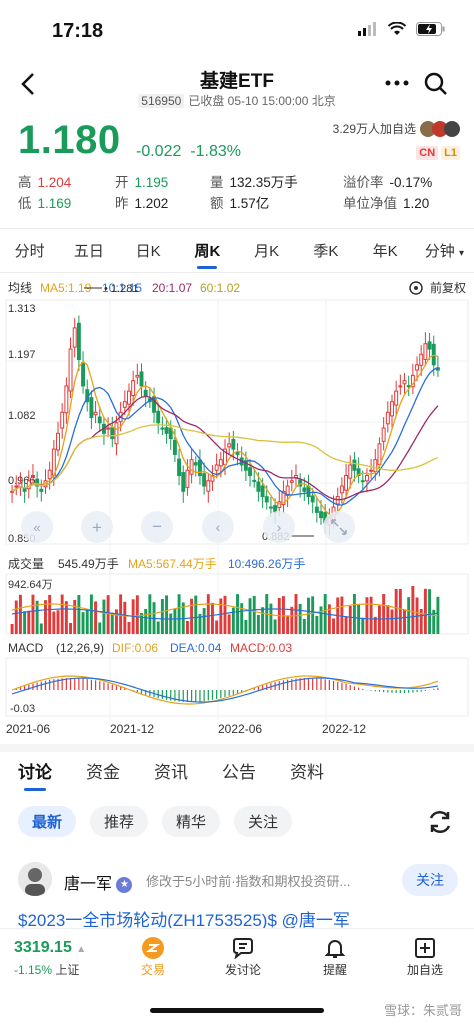 This screenshot has width=474, height=1025. What do you see at coordinates (88, 564) in the screenshot?
I see `volume-value: 545.49万手` at bounding box center [88, 564].